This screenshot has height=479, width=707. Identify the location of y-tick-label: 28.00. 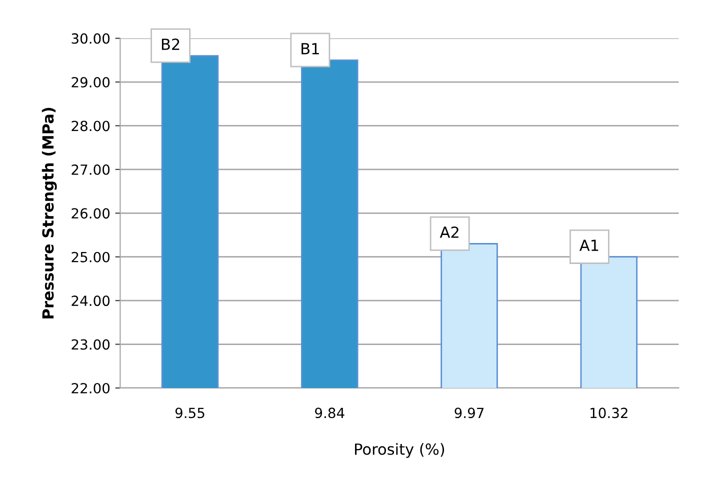
(91, 126).